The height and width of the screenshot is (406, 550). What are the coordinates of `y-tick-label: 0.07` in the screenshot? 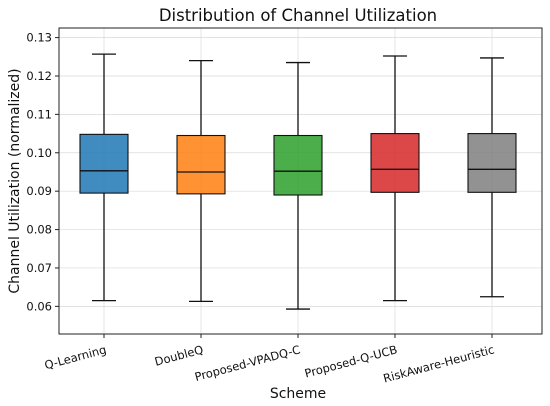 It's located at (39, 268).